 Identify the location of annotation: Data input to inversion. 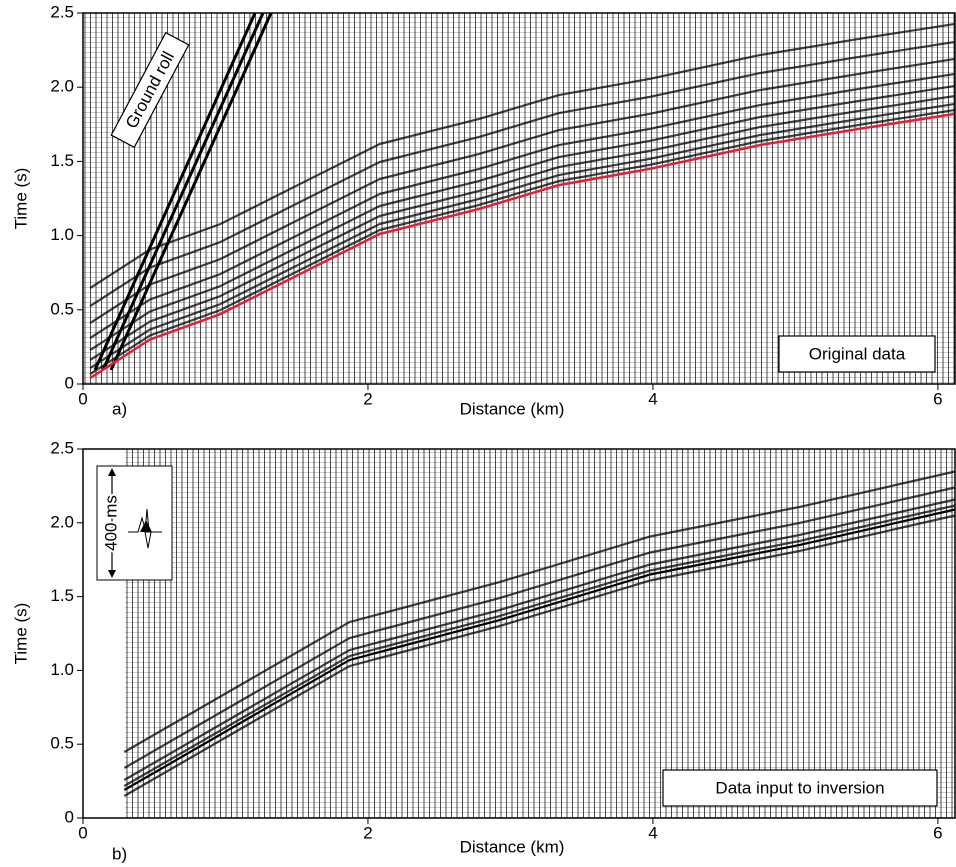
(799, 787).